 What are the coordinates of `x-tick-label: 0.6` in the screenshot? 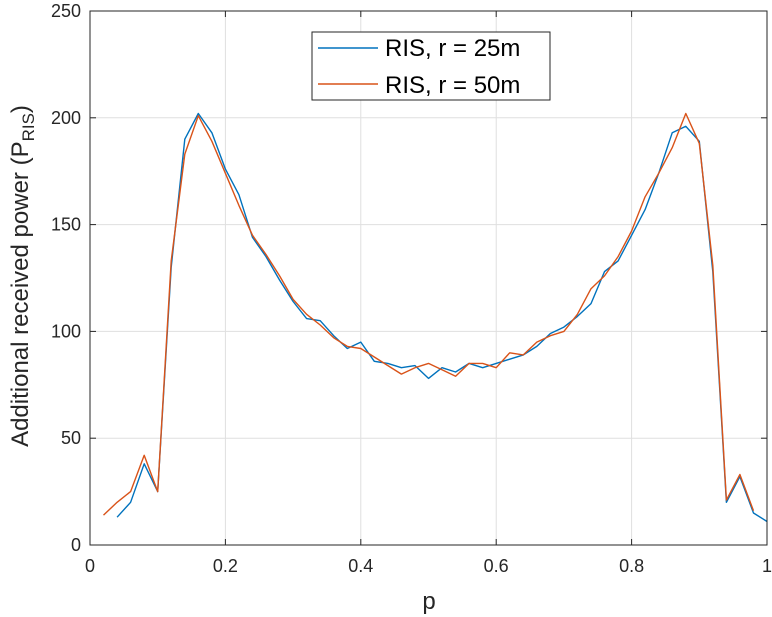 It's located at (496, 566).